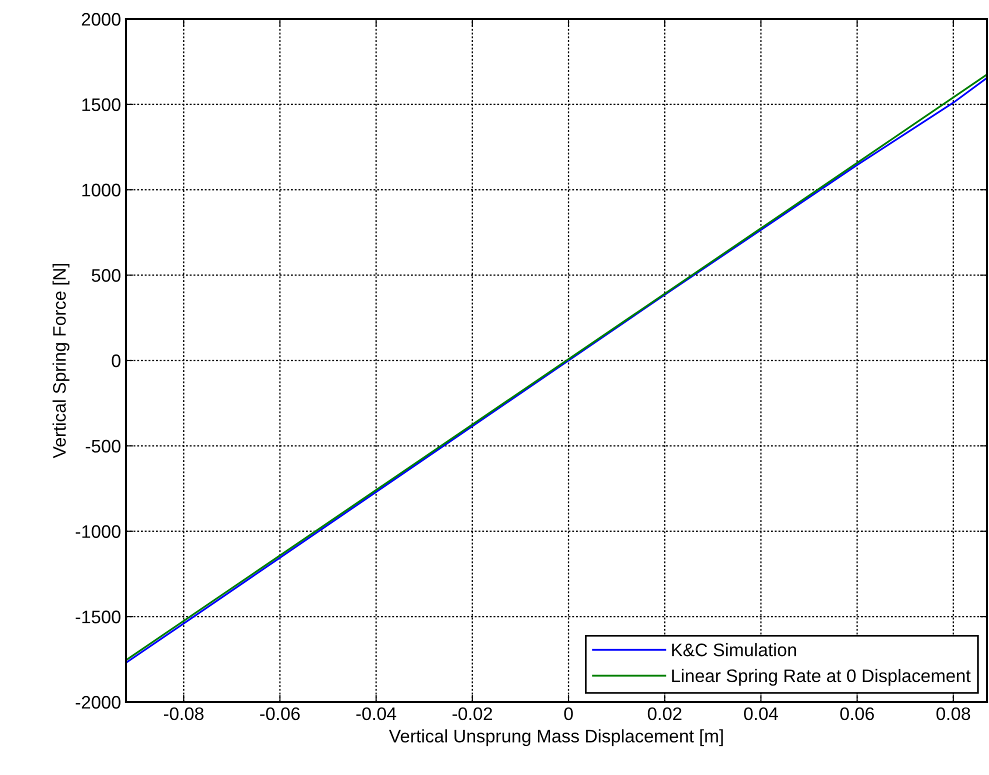 Image resolution: width=989 pixels, height=775 pixels. What do you see at coordinates (857, 713) in the screenshot?
I see `x-tick-label: 0.06` at bounding box center [857, 713].